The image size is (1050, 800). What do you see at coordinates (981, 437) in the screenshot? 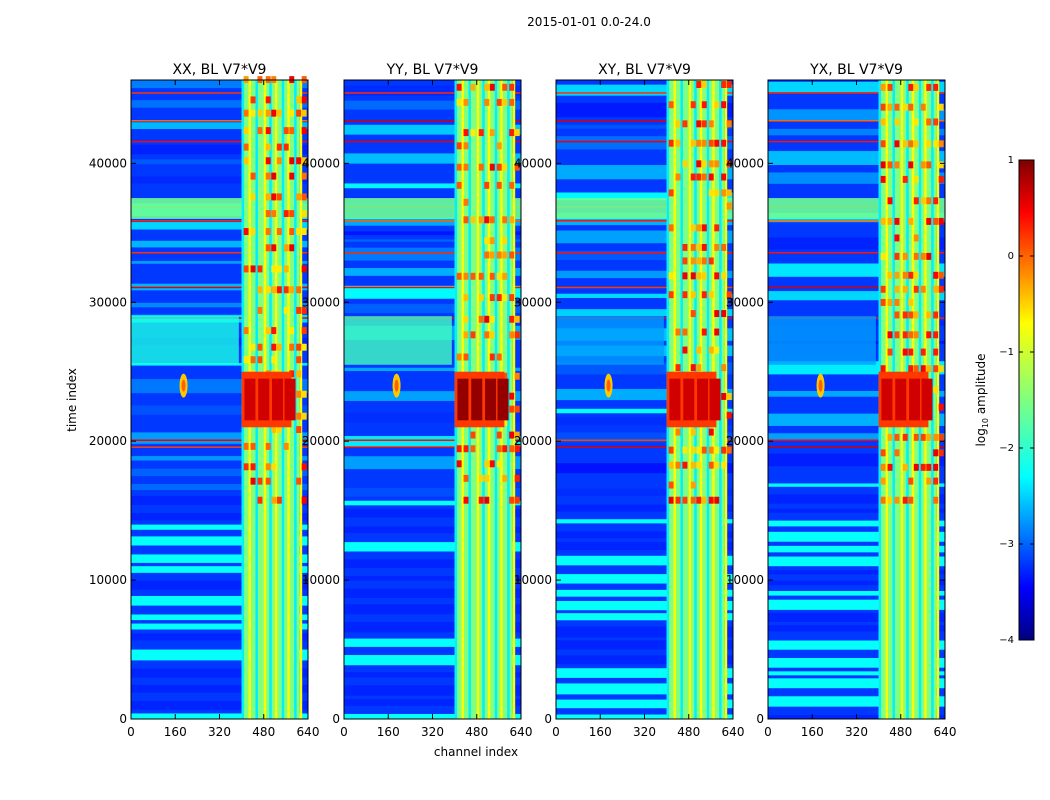
I see `colorbar-label-log: log` at bounding box center [981, 437].